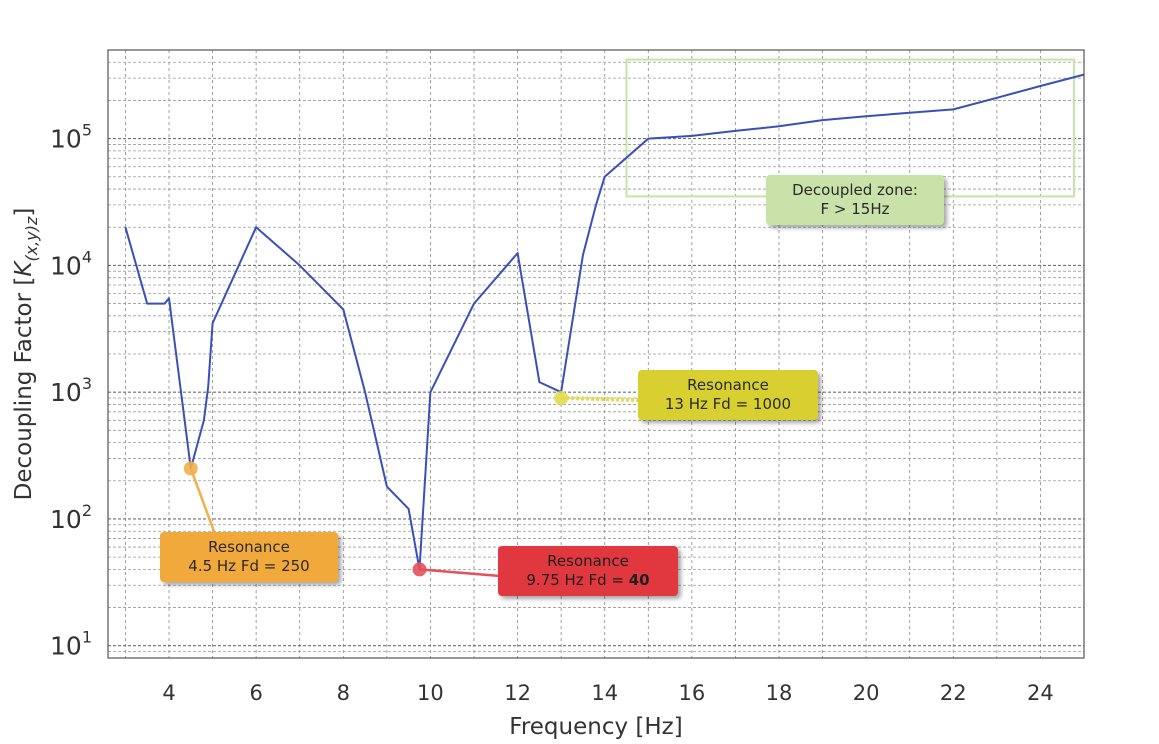  I want to click on resonance-label-value: 9.75 Hz Fd = 40, so click(588, 580).